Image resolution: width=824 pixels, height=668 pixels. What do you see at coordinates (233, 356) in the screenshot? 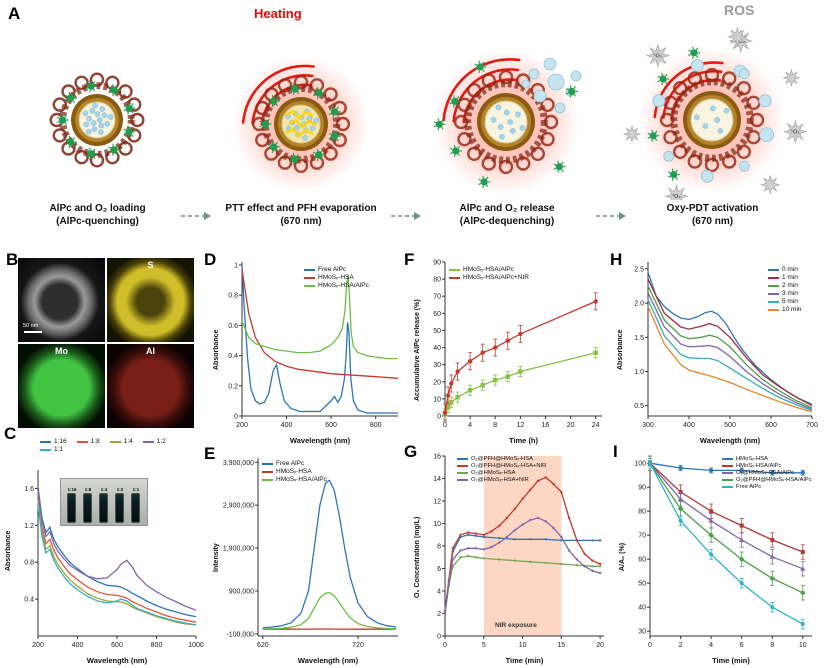
I see `svg-text: 0.4` at bounding box center [233, 356].